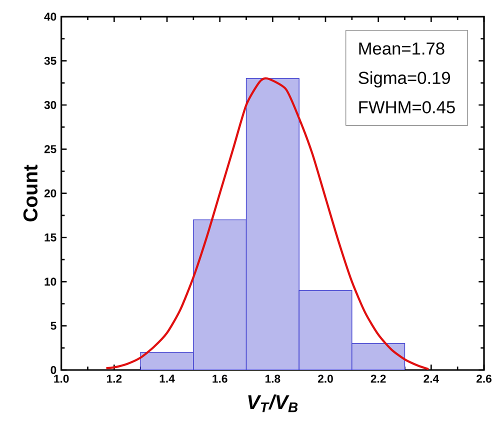 The image size is (503, 426). I want to click on x-tick-label: 2.2, so click(378, 378).